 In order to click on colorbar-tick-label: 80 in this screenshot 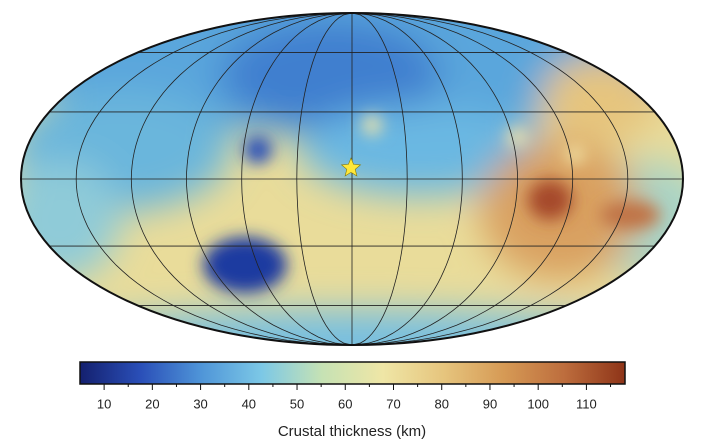, I will do `click(441, 403)`.